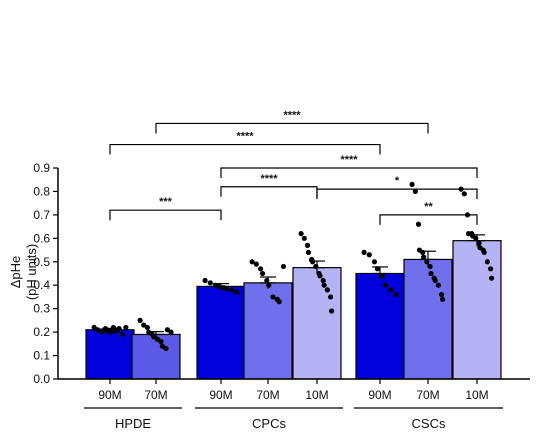 Image resolution: width=550 pixels, height=439 pixels. Describe the element at coordinates (166, 202) in the screenshot. I see `significance-label: ***` at that location.